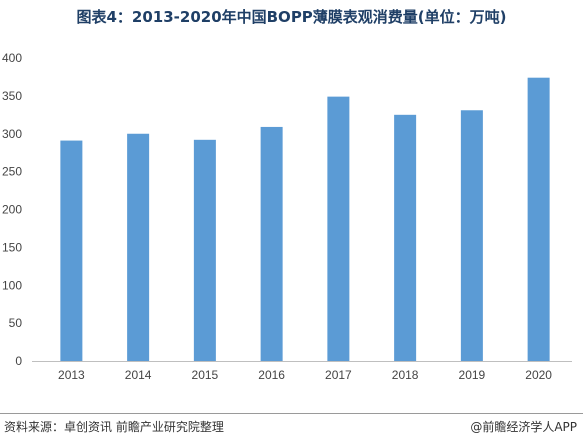 Image resolution: width=583 pixels, height=448 pixels. Describe the element at coordinates (138, 375) in the screenshot. I see `x-tick-label: 2014` at that location.